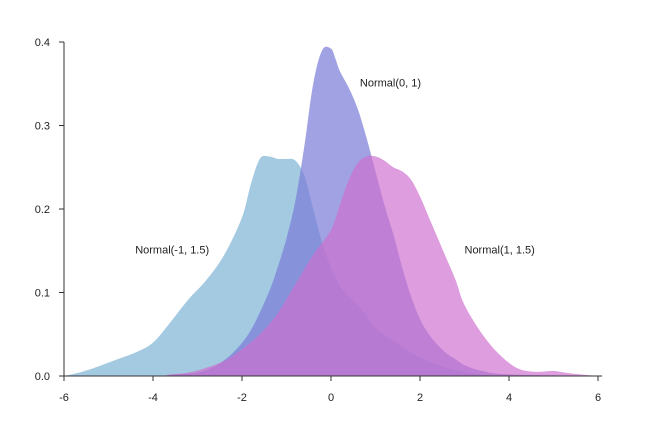  What do you see at coordinates (509, 398) in the screenshot?
I see `x-tick-label: 4` at bounding box center [509, 398].